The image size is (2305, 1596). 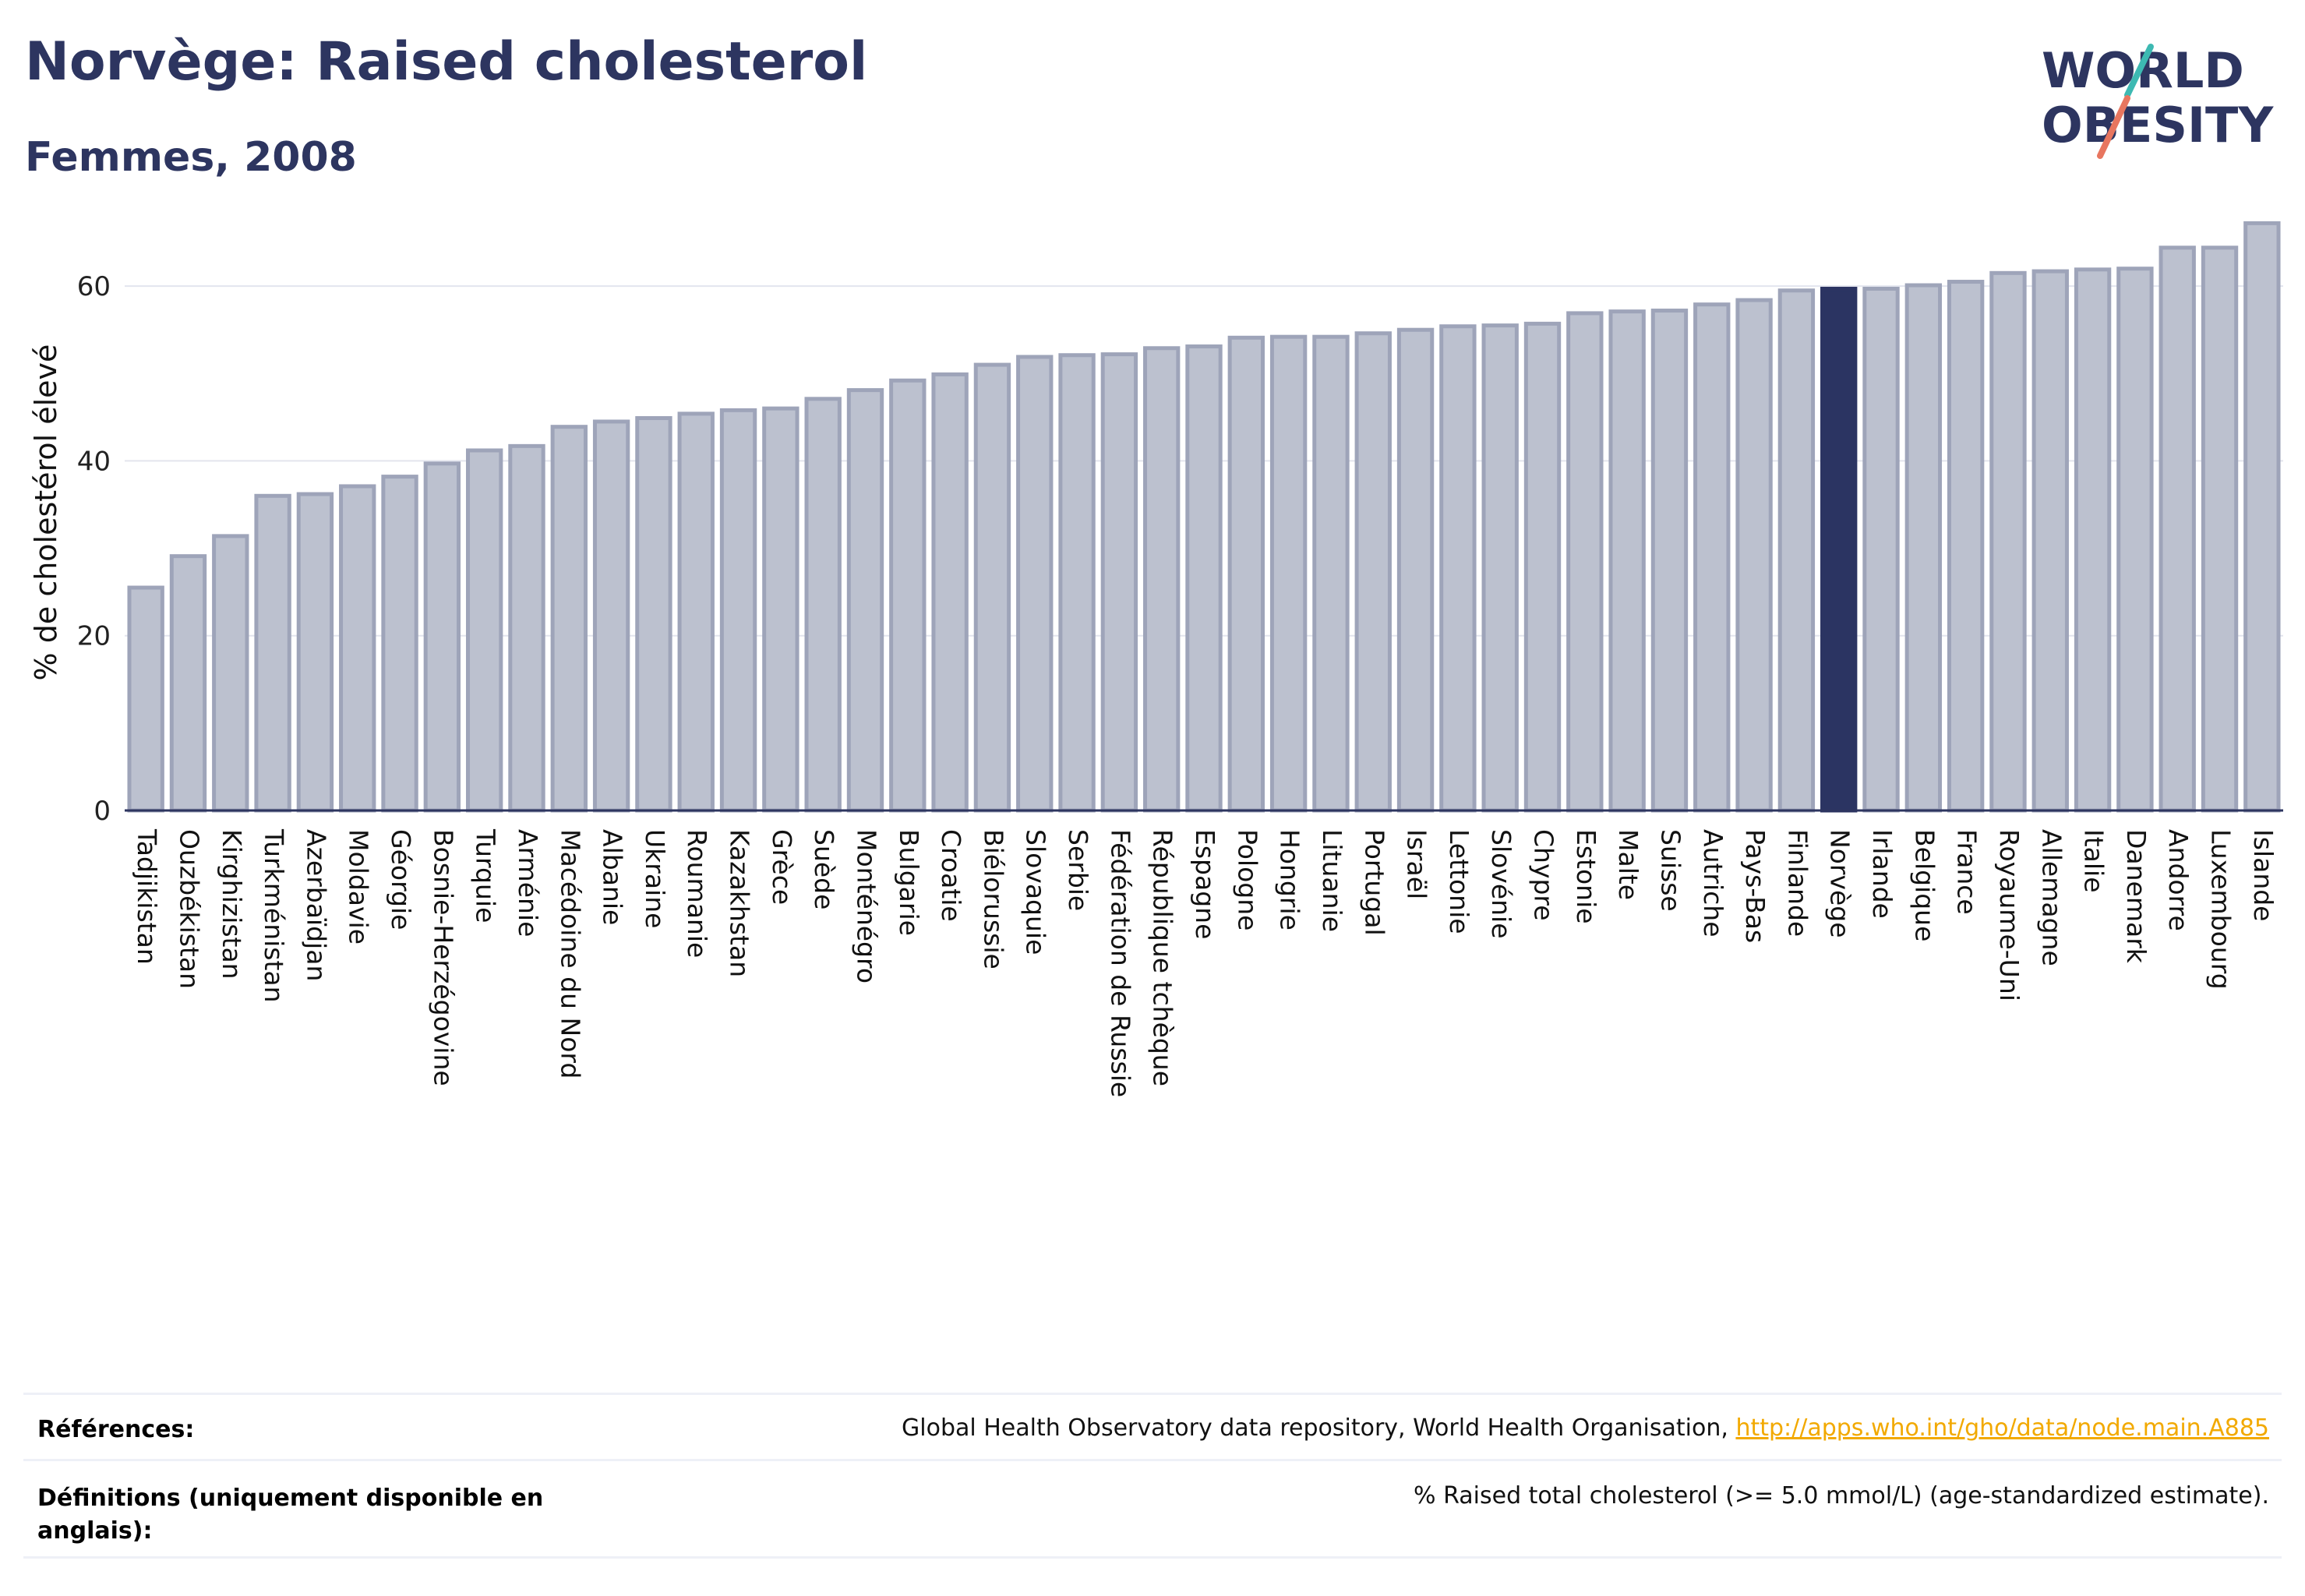 What do you see at coordinates (1459, 881) in the screenshot?
I see `x-tick-label: Lettonie` at bounding box center [1459, 881].